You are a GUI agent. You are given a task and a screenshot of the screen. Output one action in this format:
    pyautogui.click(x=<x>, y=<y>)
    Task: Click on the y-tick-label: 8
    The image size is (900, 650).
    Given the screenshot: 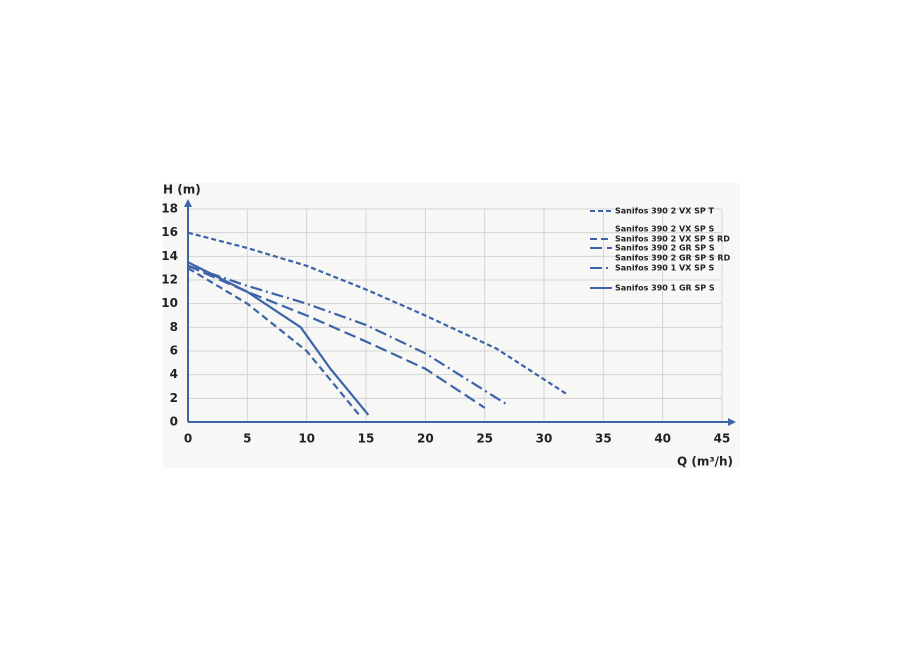 What is the action you would take?
    pyautogui.click(x=174, y=327)
    